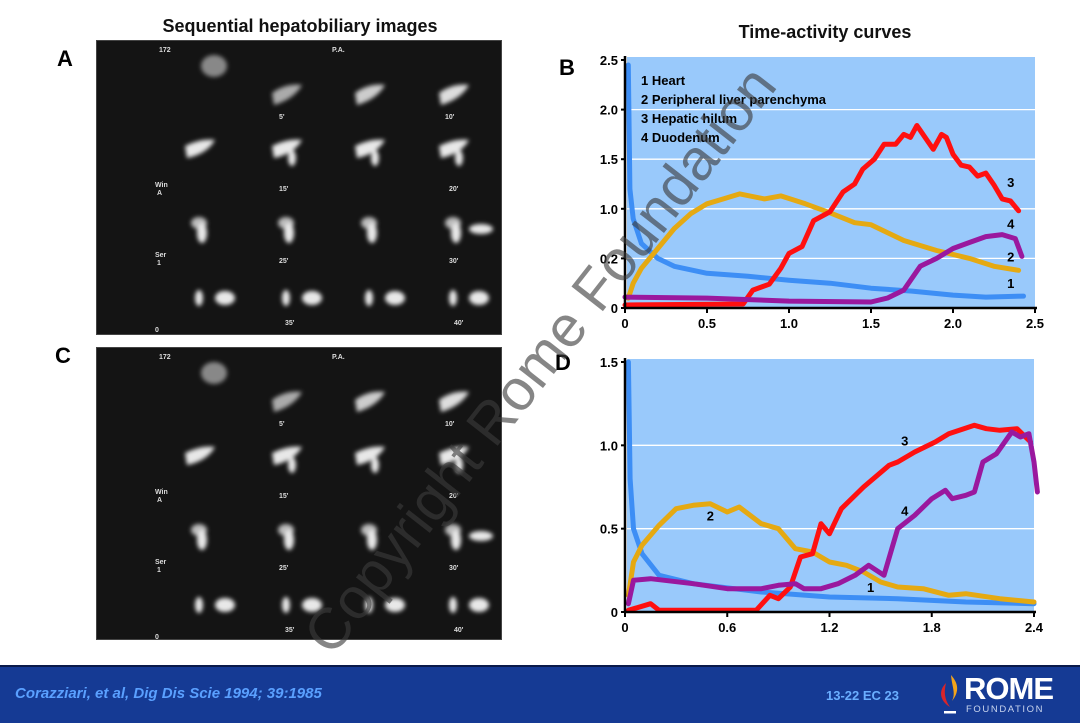 The image size is (1080, 723). Describe the element at coordinates (734, 99) in the screenshot. I see `legend-entry: 2 Peripheral liver parenchyma` at that location.